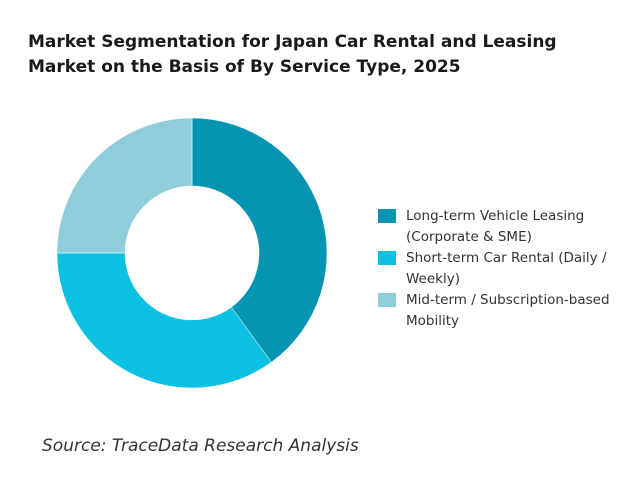  I want to click on legend-item-short-term-rental: Short-term Car Rental (Daily / Weekly), so click(508, 269).